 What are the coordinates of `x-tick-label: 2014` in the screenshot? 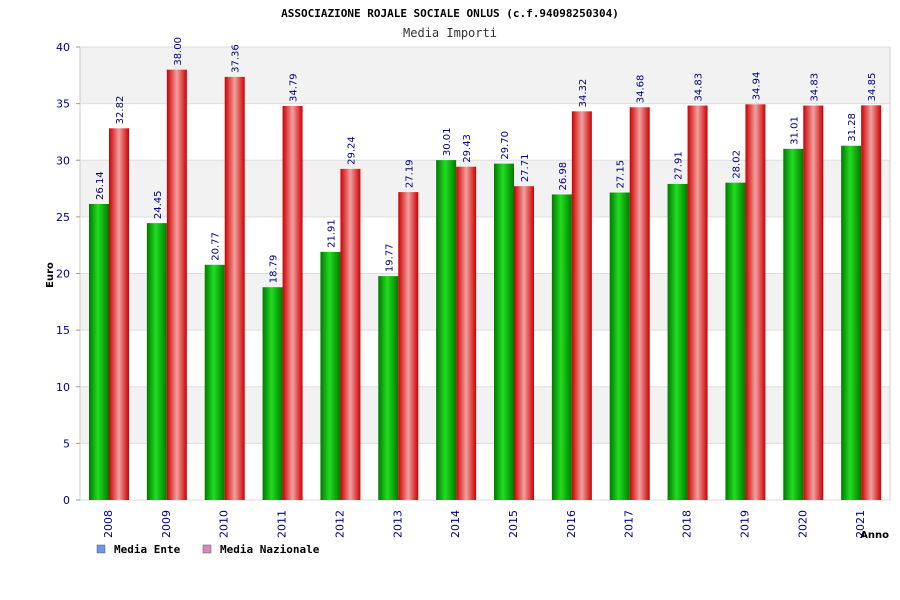 It's located at (455, 524).